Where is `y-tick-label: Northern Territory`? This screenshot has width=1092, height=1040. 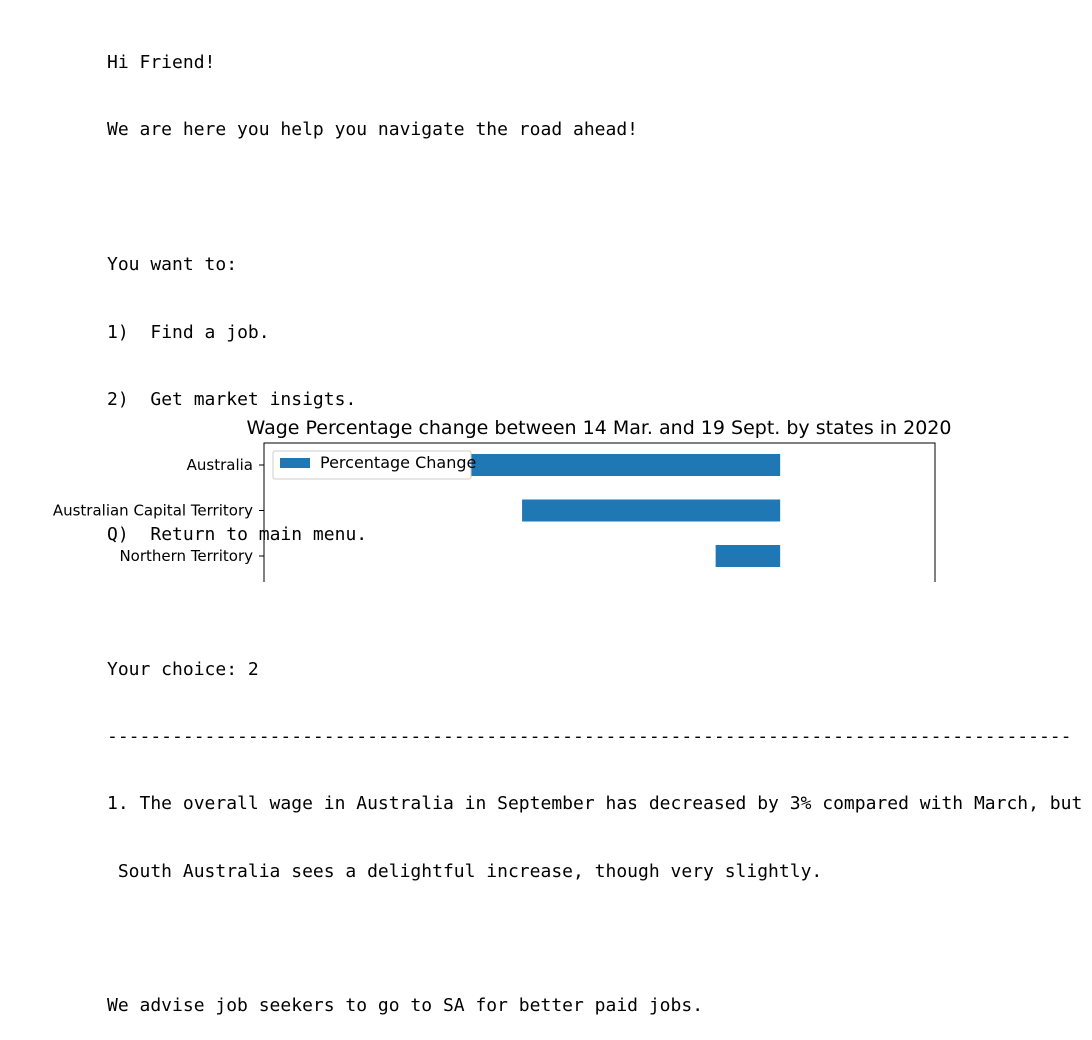 y-tick-label: Northern Territory is located at coordinates (186, 556).